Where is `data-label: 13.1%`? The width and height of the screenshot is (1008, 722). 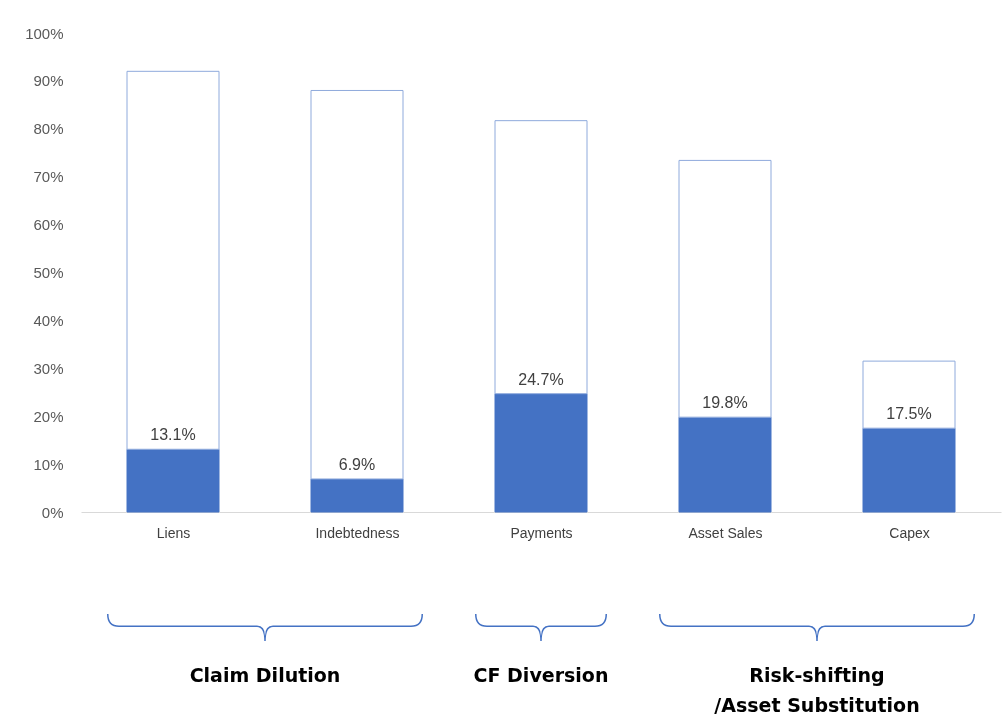 data-label: 13.1% is located at coordinates (173, 435).